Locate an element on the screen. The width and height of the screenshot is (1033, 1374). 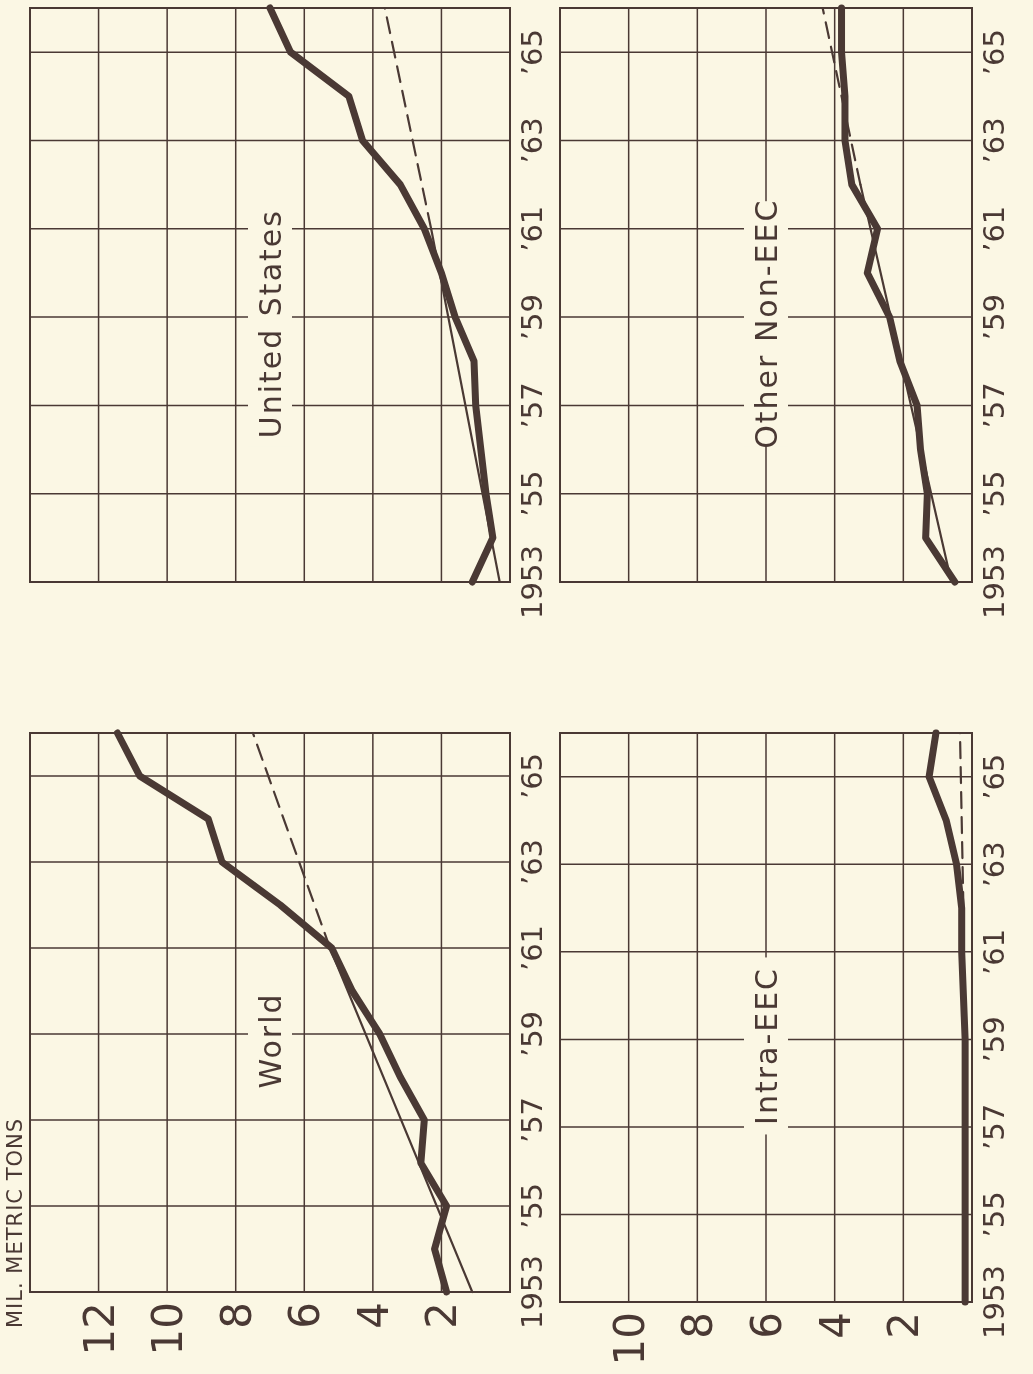
text: Intra-EEC is located at coordinates (766, 1045).